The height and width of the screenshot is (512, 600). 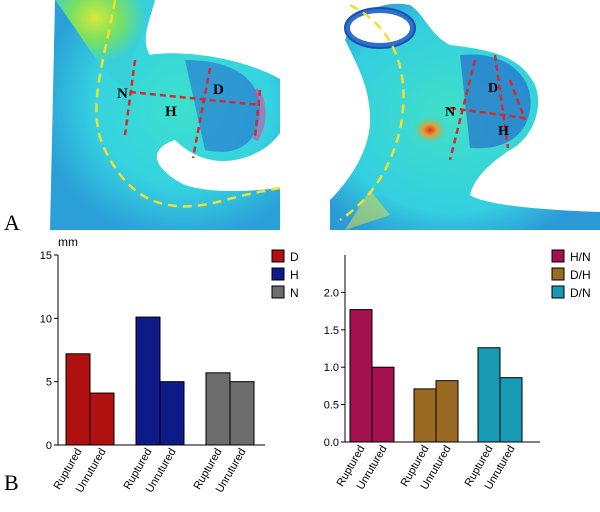 What do you see at coordinates (68, 242) in the screenshot?
I see `y-axis-unit-label: mm` at bounding box center [68, 242].